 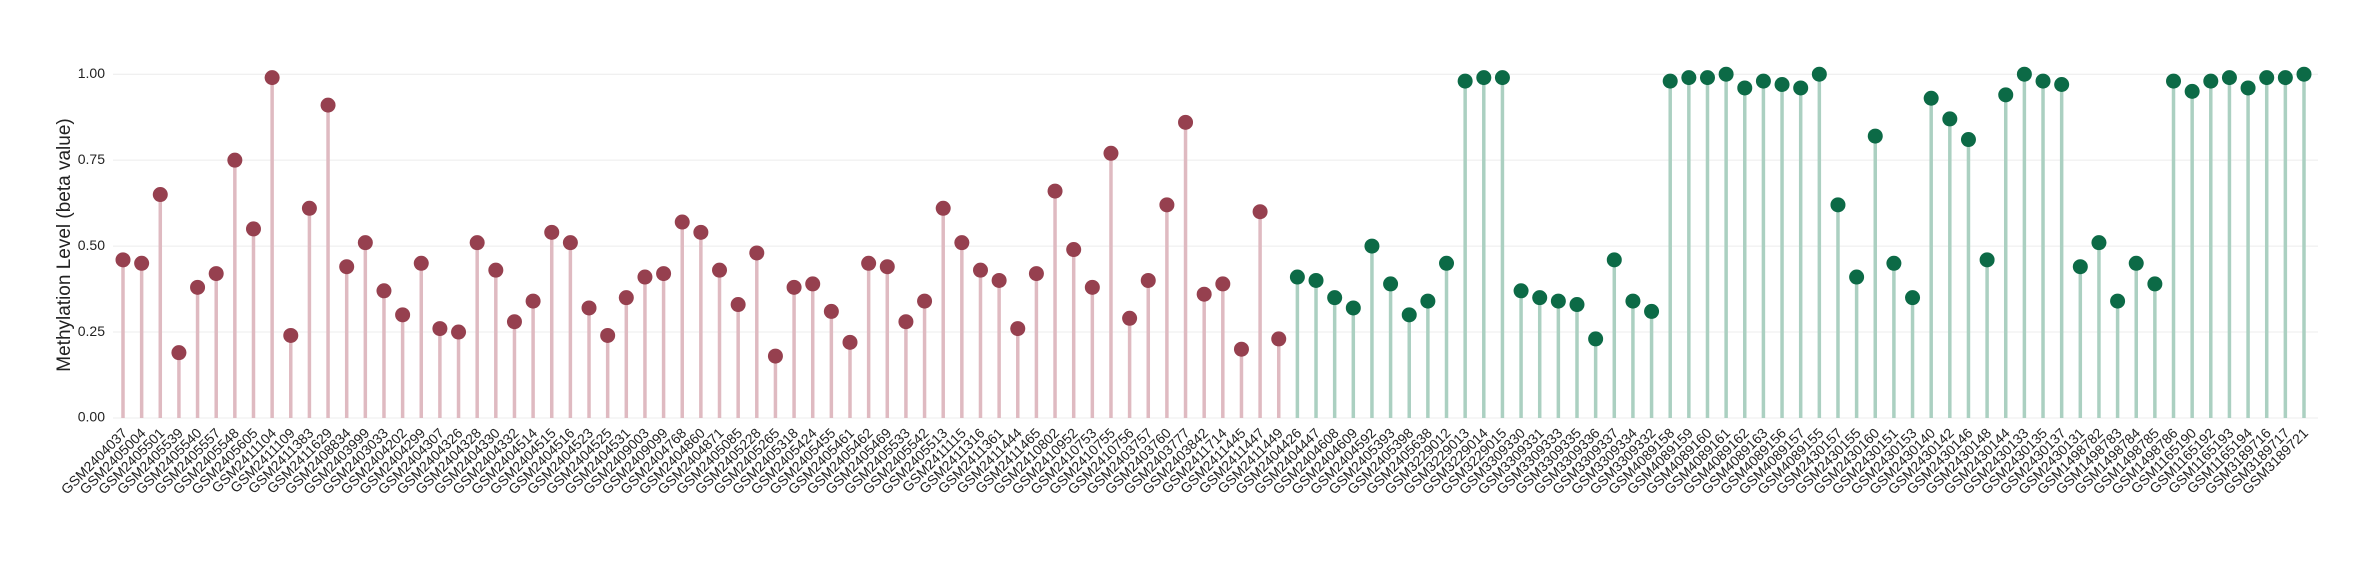 I want to click on y-axis-title: Methylation Level (beta value), so click(x=64, y=244).